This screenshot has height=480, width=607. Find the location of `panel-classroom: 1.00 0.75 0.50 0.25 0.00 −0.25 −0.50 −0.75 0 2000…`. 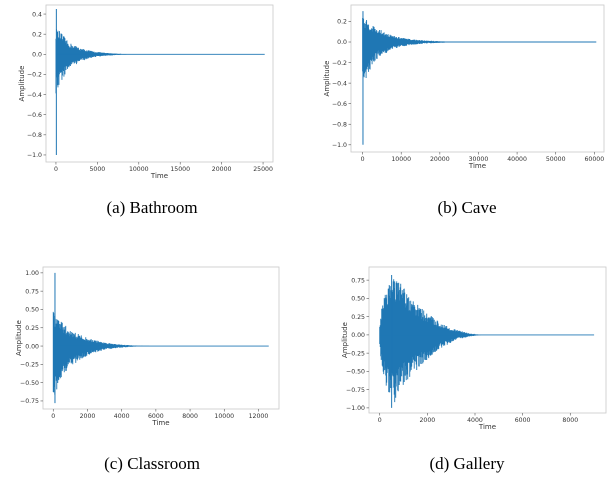

panel-classroom: 1.00 0.75 0.50 0.25 0.00 −0.25 −0.50 −0.75 0 2000… is located at coordinates (147, 346).